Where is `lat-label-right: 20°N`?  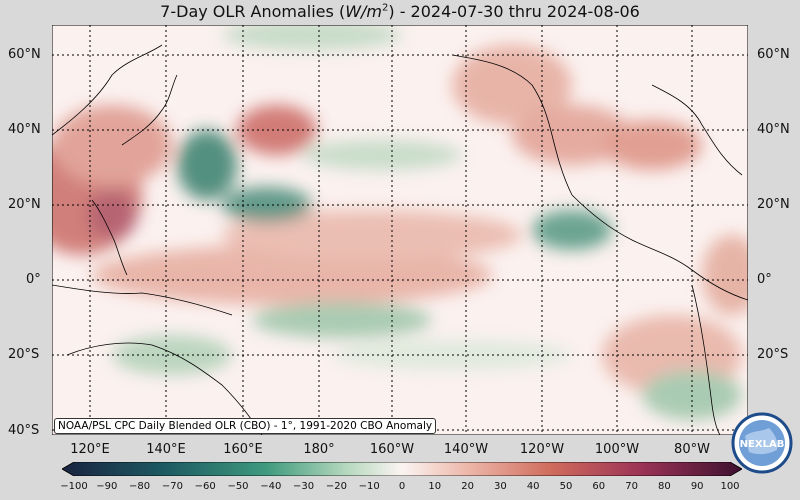 lat-label-right: 20°N is located at coordinates (773, 204).